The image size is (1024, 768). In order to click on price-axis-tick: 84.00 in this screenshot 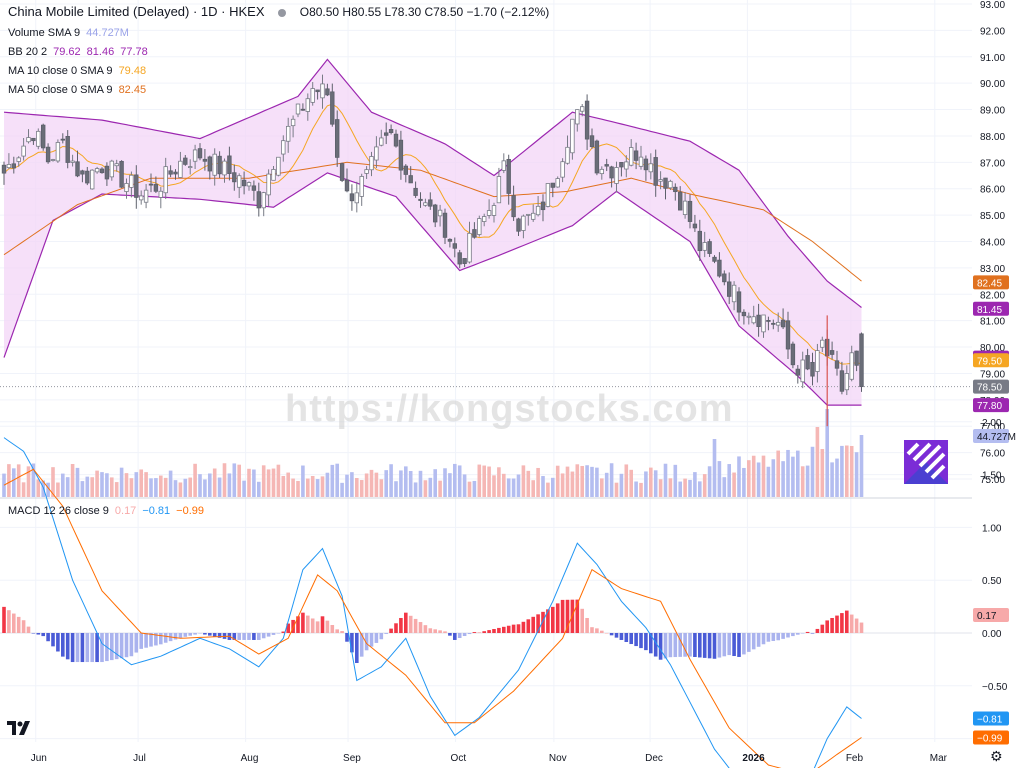, I will do `click(992, 243)`.